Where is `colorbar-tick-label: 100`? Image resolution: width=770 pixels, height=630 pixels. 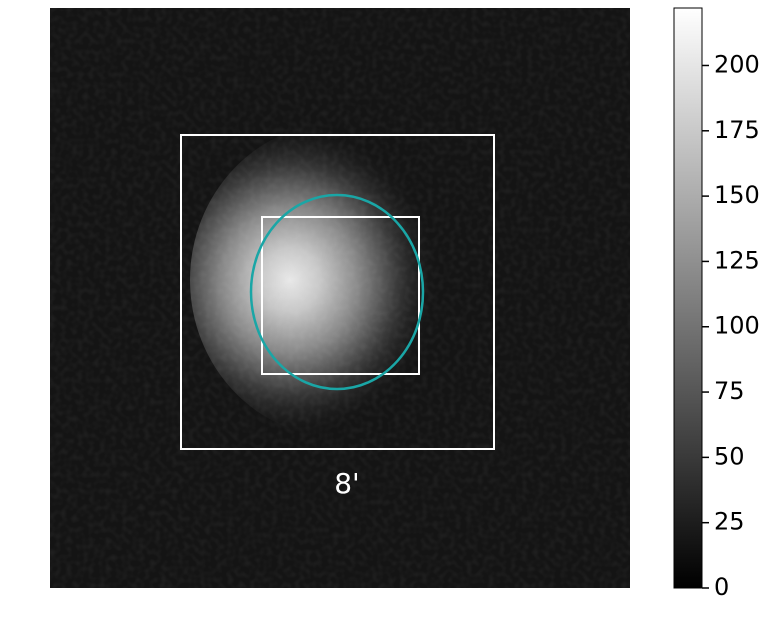
colorbar-tick-label: 100 is located at coordinates (737, 326).